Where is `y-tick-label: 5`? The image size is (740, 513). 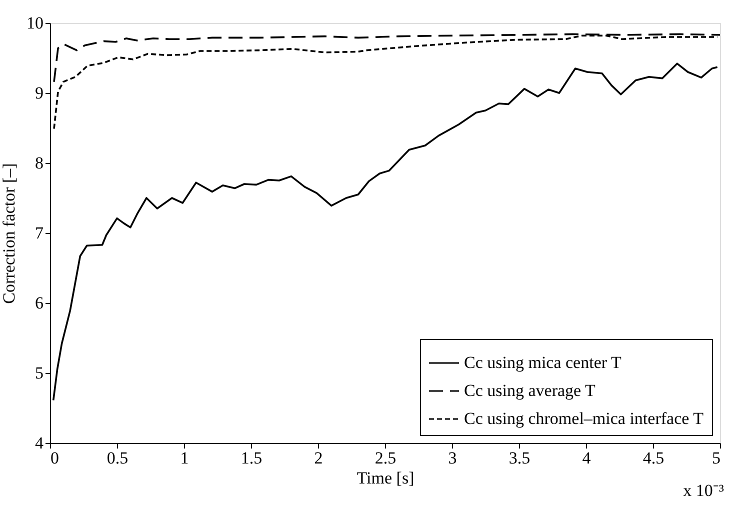 y-tick-label: 5 is located at coordinates (39, 373).